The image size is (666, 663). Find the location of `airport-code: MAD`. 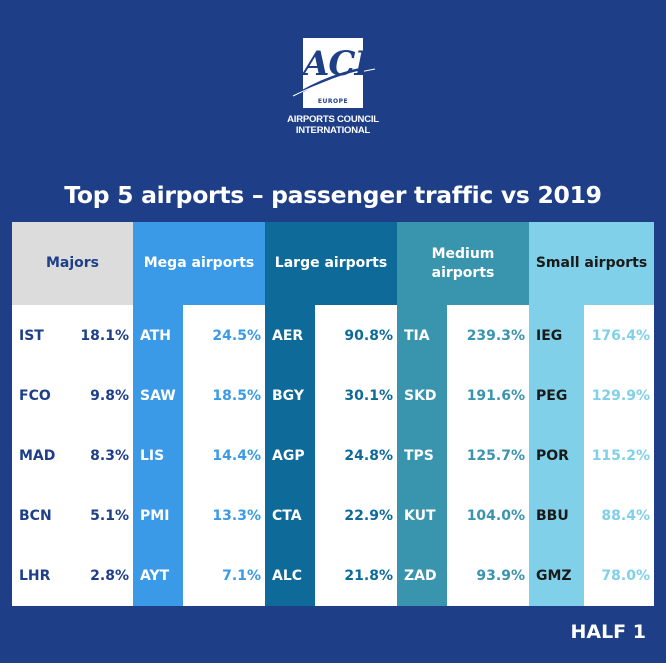

airport-code: MAD is located at coordinates (37, 456).